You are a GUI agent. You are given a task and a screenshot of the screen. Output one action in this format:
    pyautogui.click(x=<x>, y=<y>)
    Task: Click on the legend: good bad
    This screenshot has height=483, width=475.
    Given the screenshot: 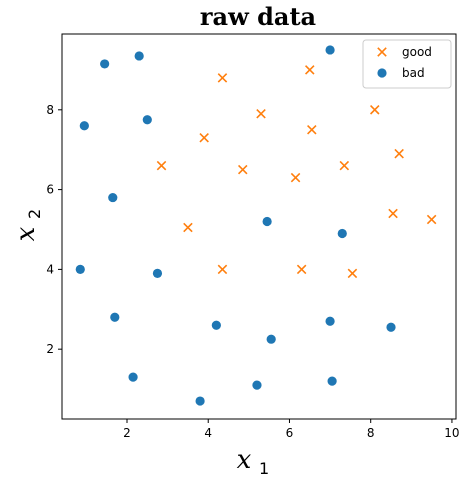 What is the action you would take?
    pyautogui.click(x=407, y=64)
    